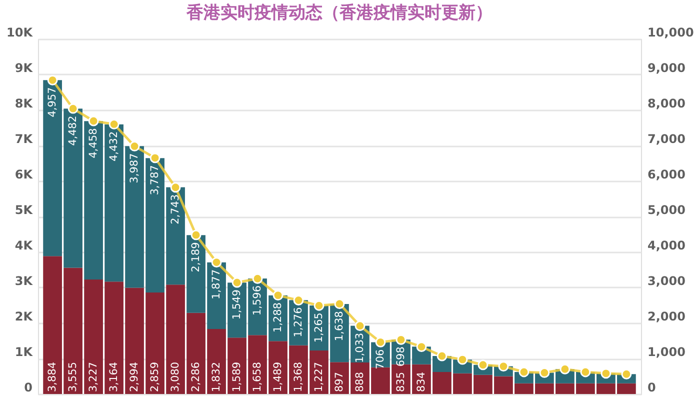 The width and height of the screenshot is (700, 400). I want to click on y2-tick-label: 6,000, so click(667, 175).